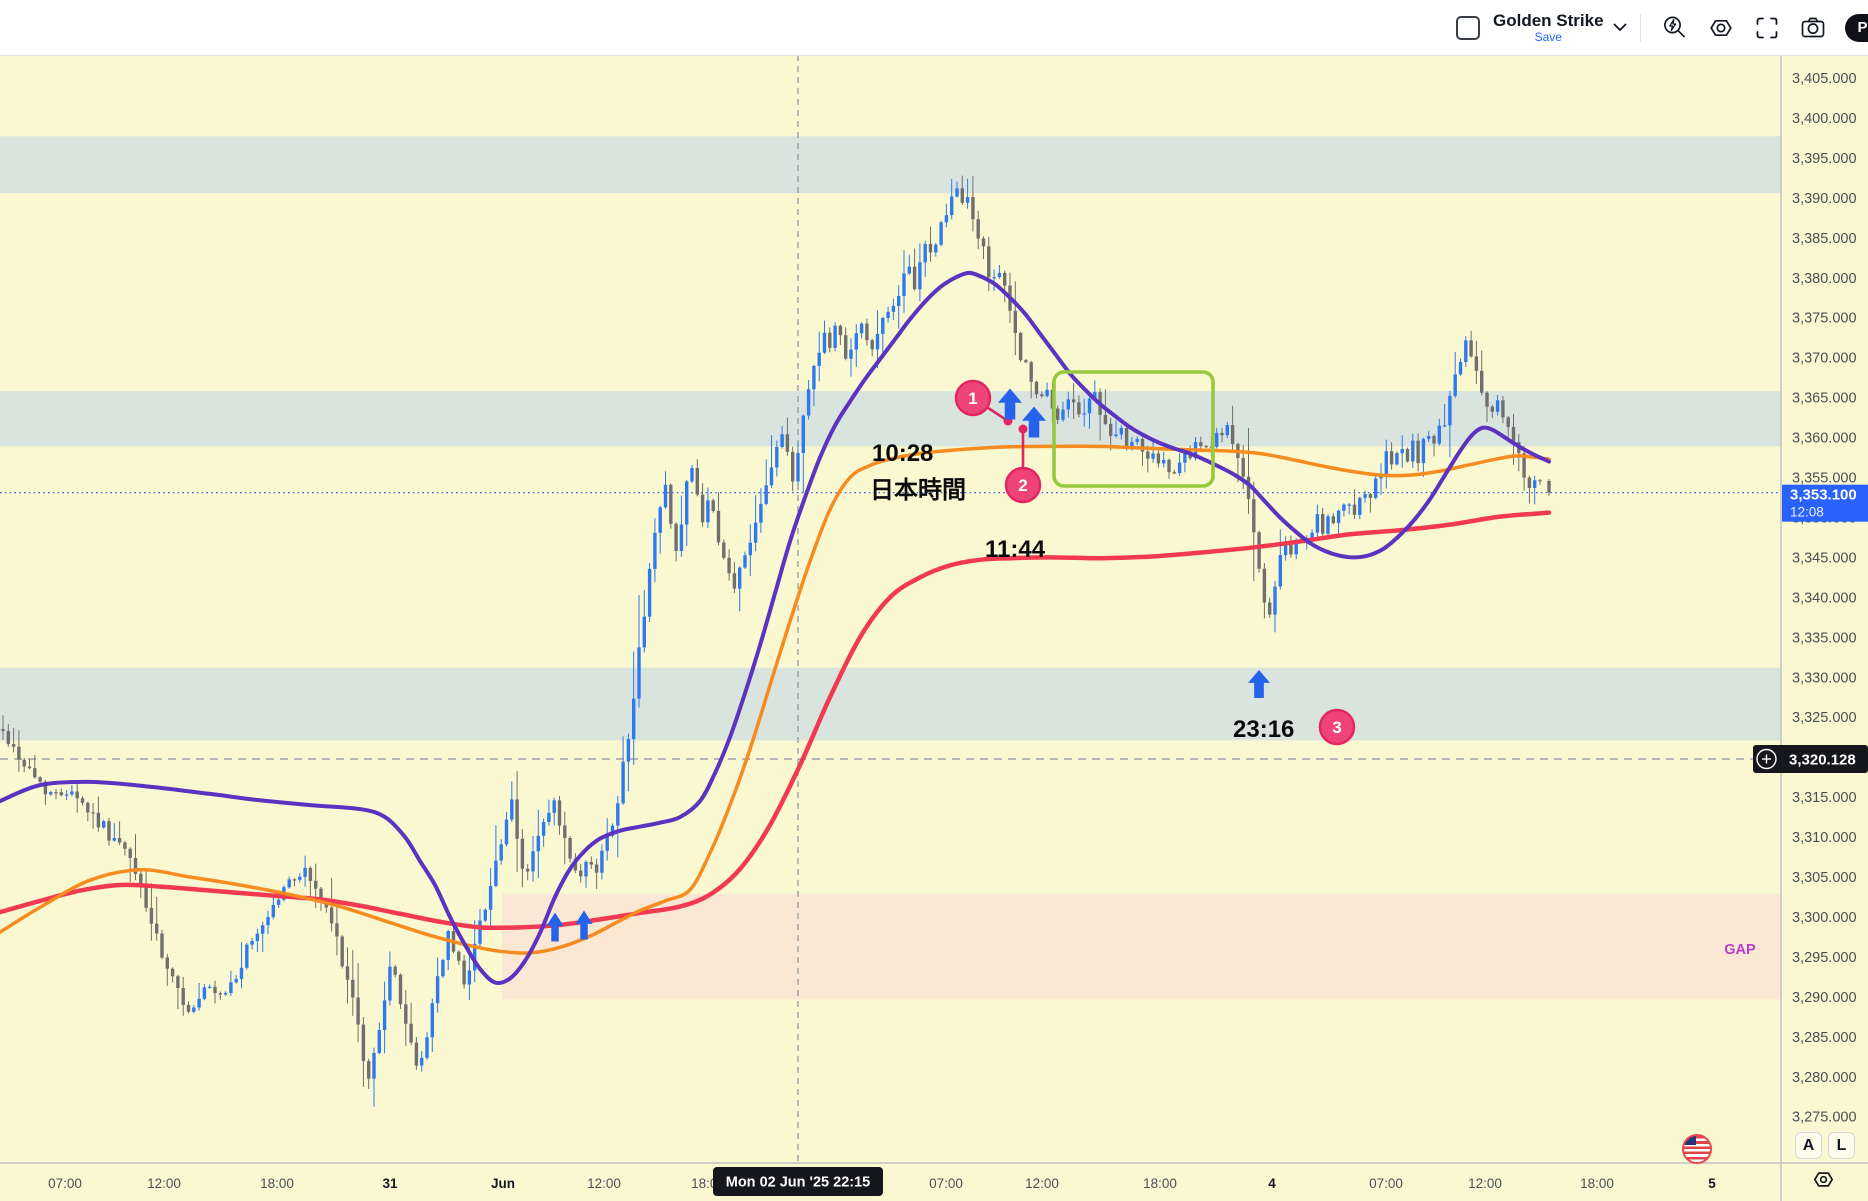  I want to click on price-axis-label: 3,400.000, so click(1824, 119).